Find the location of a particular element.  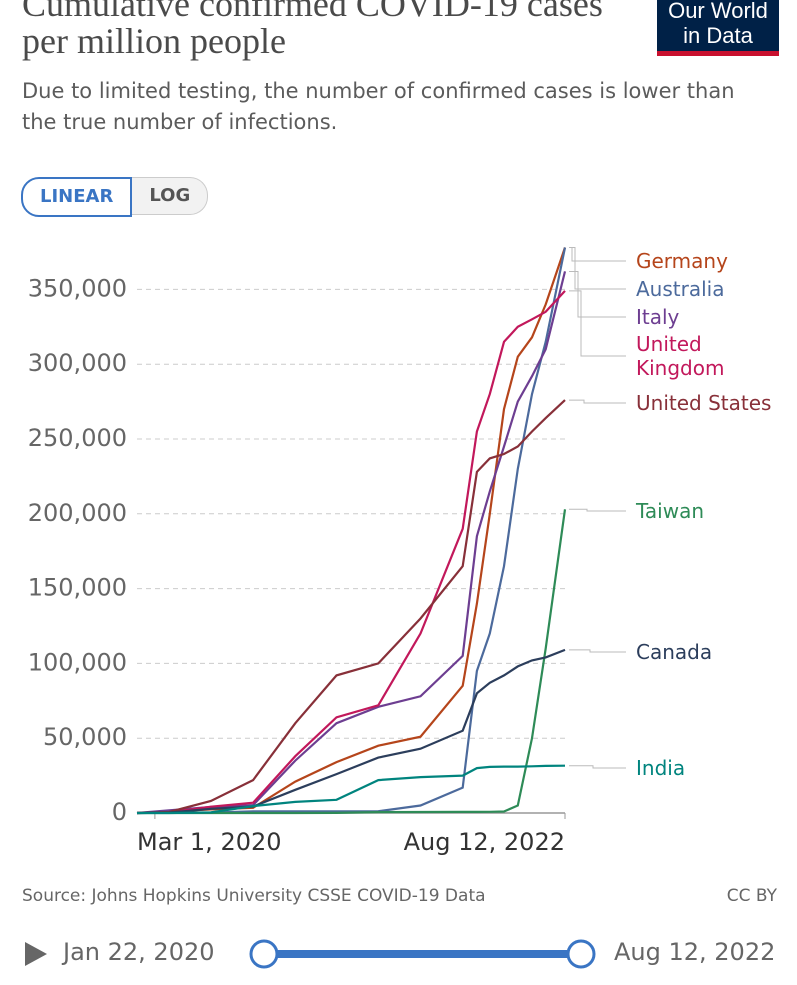

y-tick-label: 250,000 is located at coordinates (77, 438).